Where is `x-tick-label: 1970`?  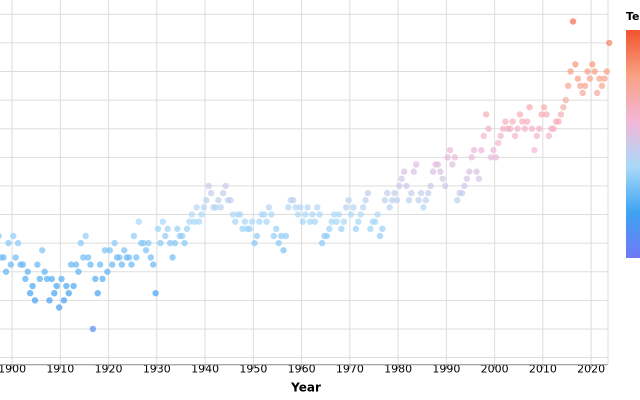
x-tick-label: 1970 is located at coordinates (350, 369).